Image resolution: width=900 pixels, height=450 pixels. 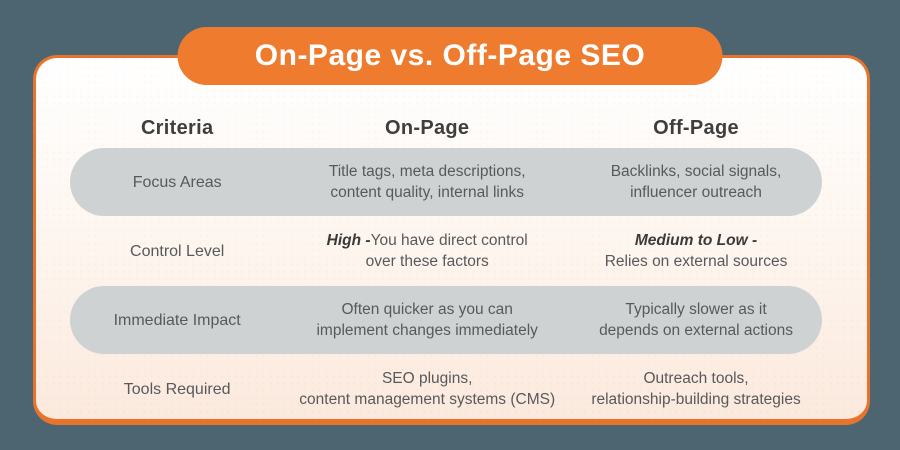 What do you see at coordinates (696, 240) in the screenshot?
I see `emphasis-text: Medium to Low -` at bounding box center [696, 240].